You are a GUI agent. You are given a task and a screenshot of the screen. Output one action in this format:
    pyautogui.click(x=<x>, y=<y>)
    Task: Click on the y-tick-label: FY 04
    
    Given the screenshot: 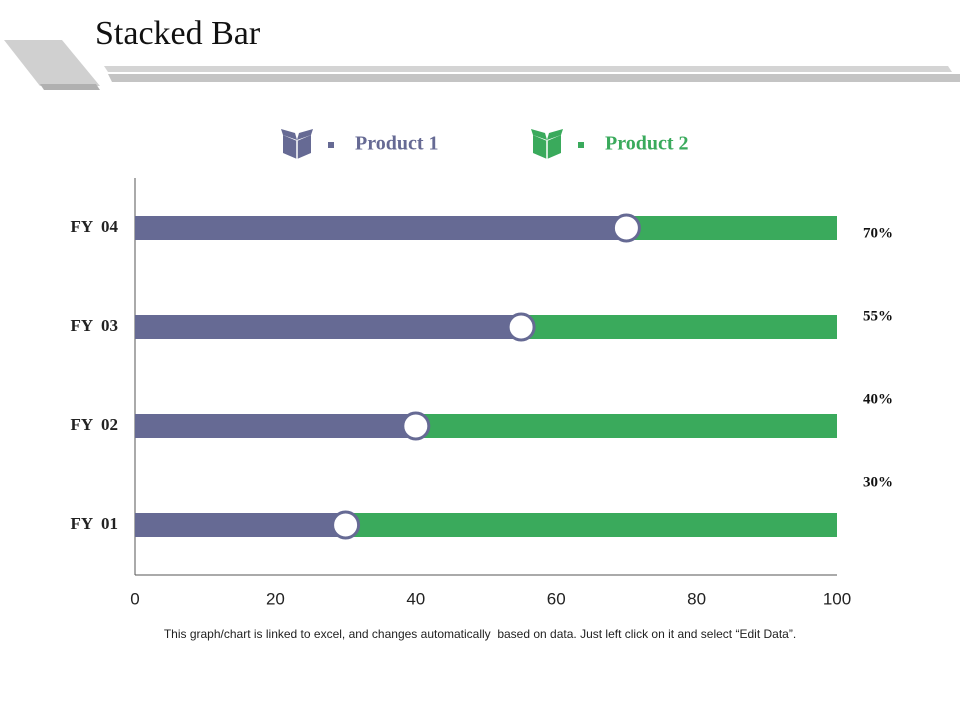 What is the action you would take?
    pyautogui.click(x=94, y=226)
    